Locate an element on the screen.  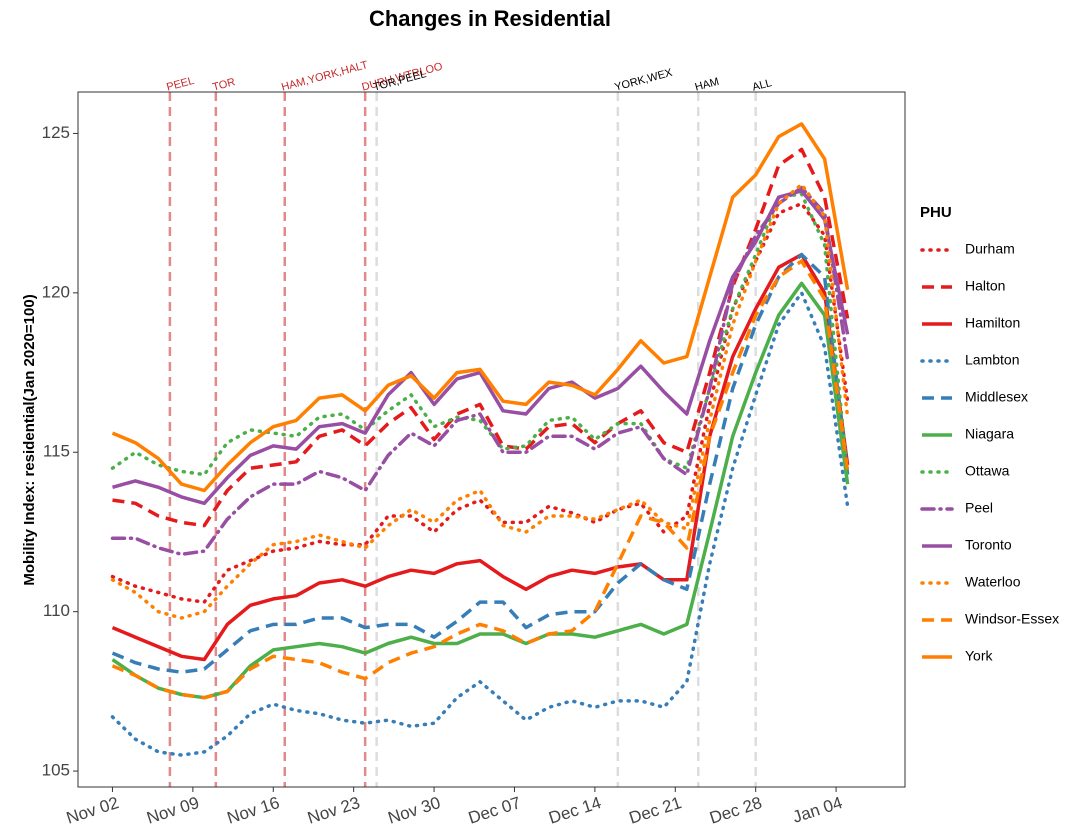
y-tick-label: 120 is located at coordinates (56, 291).